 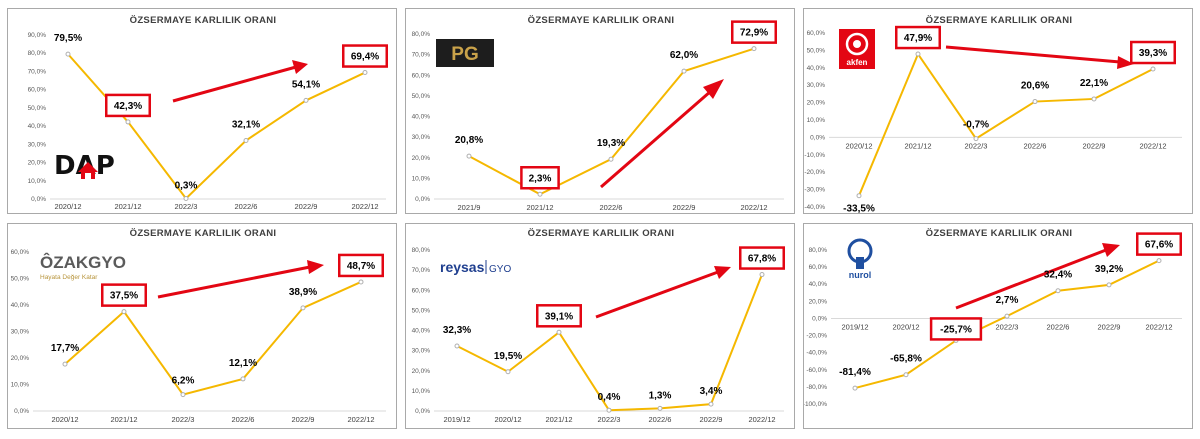 I want to click on data-label: 32,1%, so click(x=246, y=125).